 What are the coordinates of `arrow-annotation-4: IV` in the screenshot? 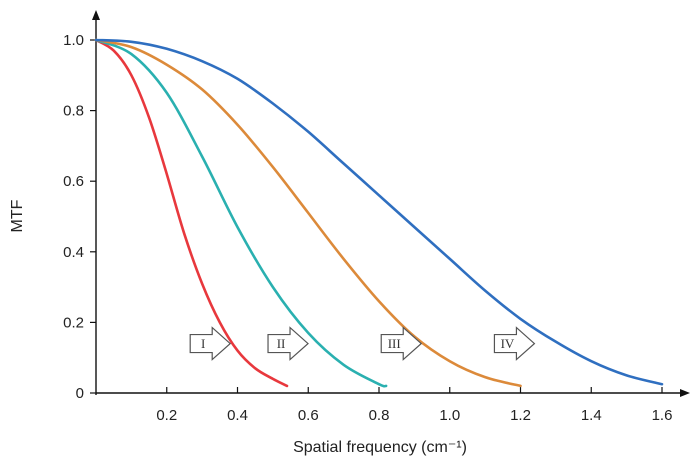 It's located at (514, 343).